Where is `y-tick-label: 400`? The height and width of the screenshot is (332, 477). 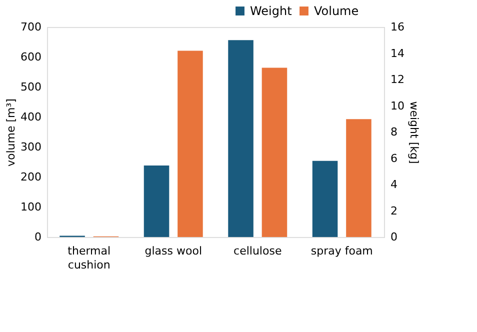
y-tick-label: 400 is located at coordinates (31, 117).